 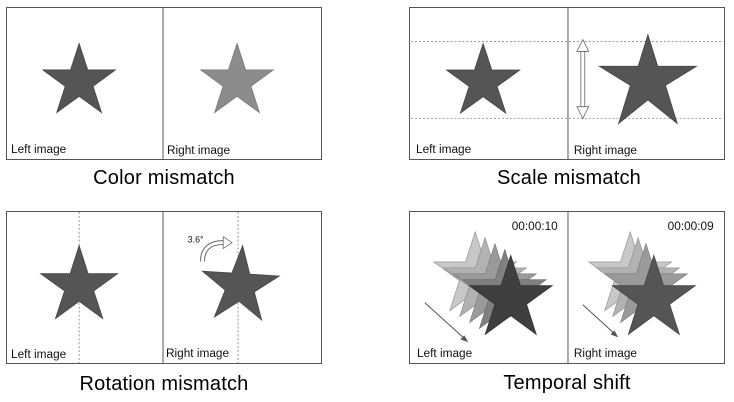 I want to click on curved-arrow-icon, so click(x=216, y=248).